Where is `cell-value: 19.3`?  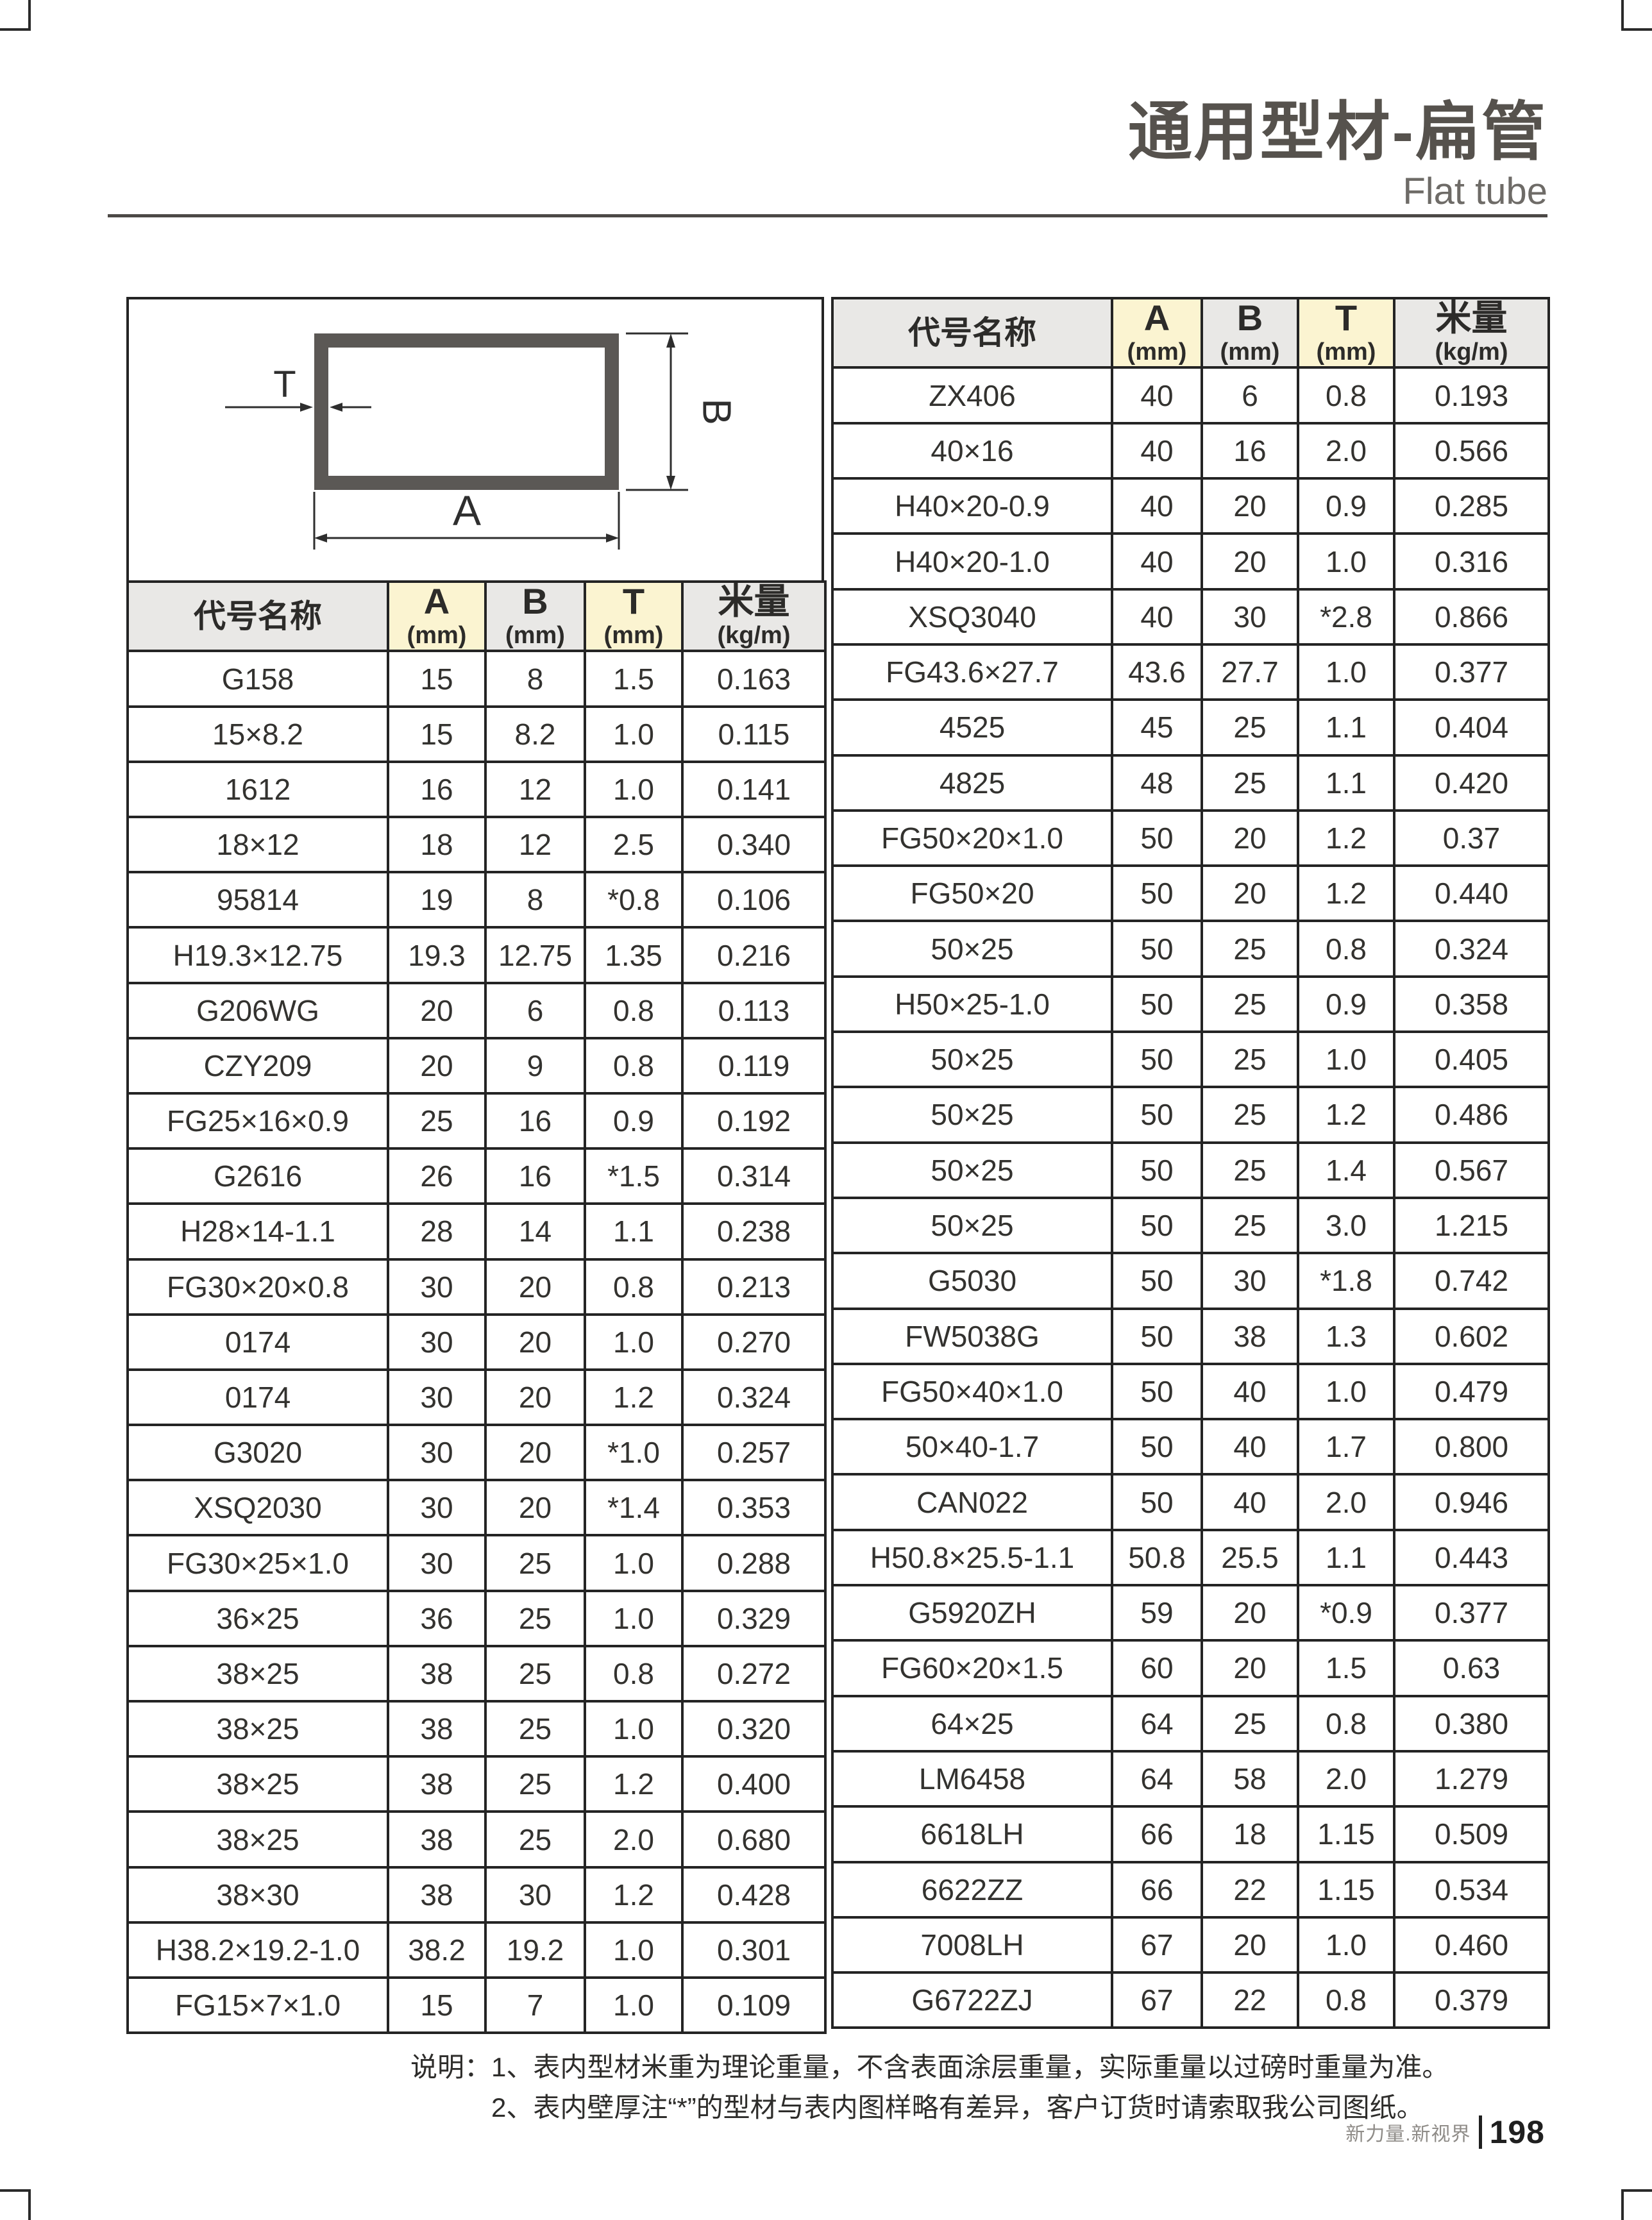 cell-value: 19.3 is located at coordinates (437, 955).